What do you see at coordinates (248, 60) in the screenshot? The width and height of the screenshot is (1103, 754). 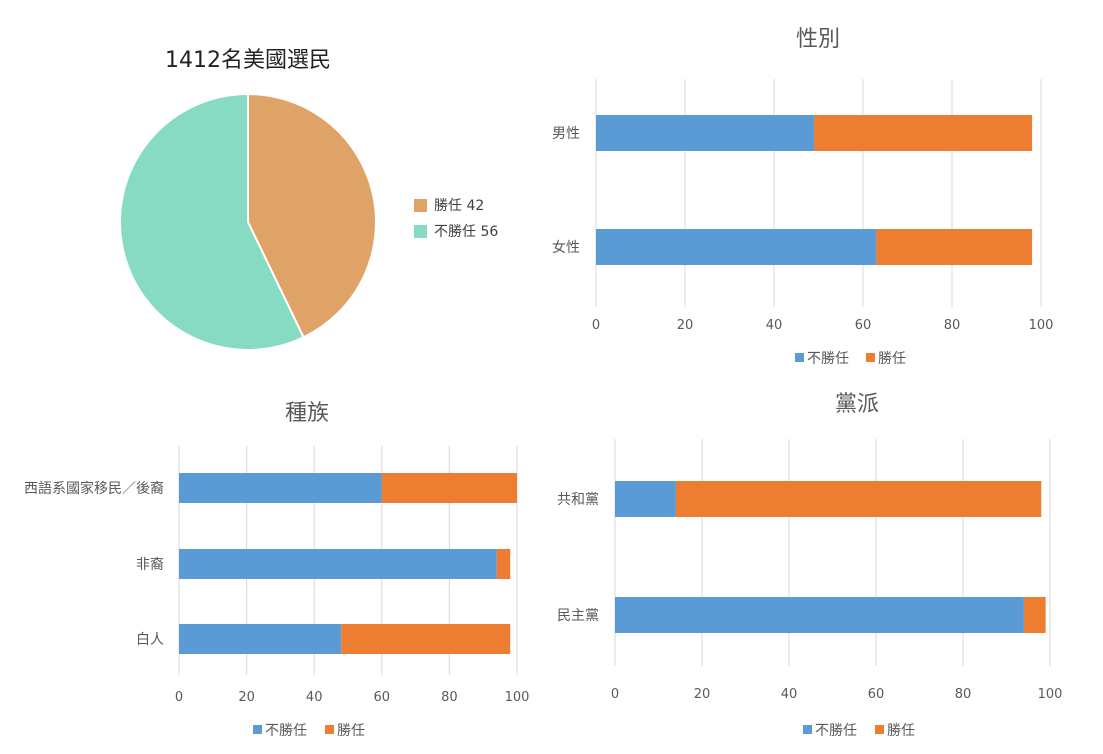 I see `pie-title: 1412名美國選民` at bounding box center [248, 60].